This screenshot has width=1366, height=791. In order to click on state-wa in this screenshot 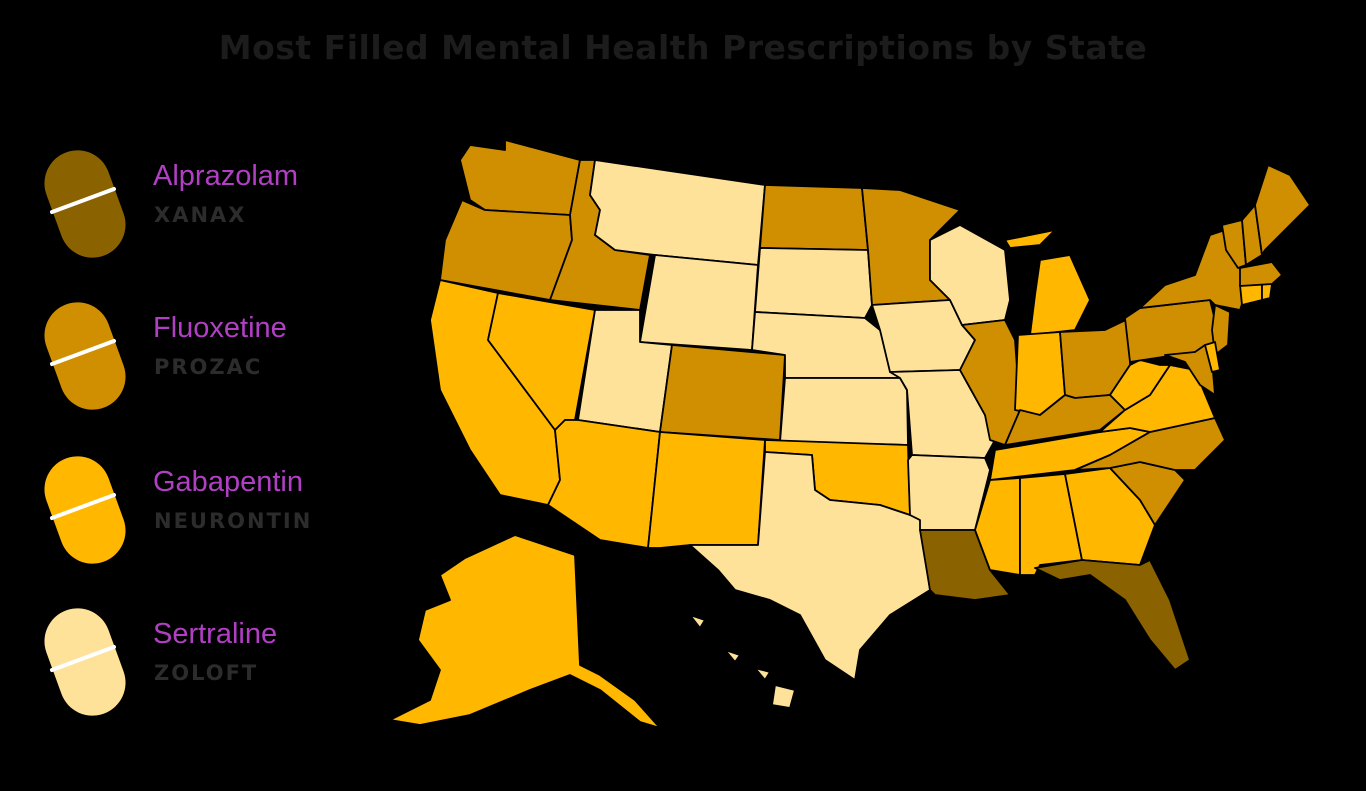, I will do `click(520, 178)`.